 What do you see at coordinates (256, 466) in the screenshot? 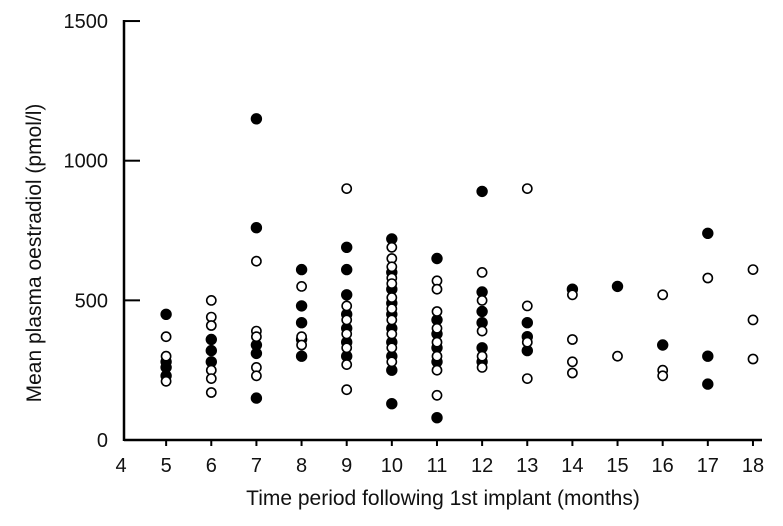
I see `x-tick-label: 7` at bounding box center [256, 466].